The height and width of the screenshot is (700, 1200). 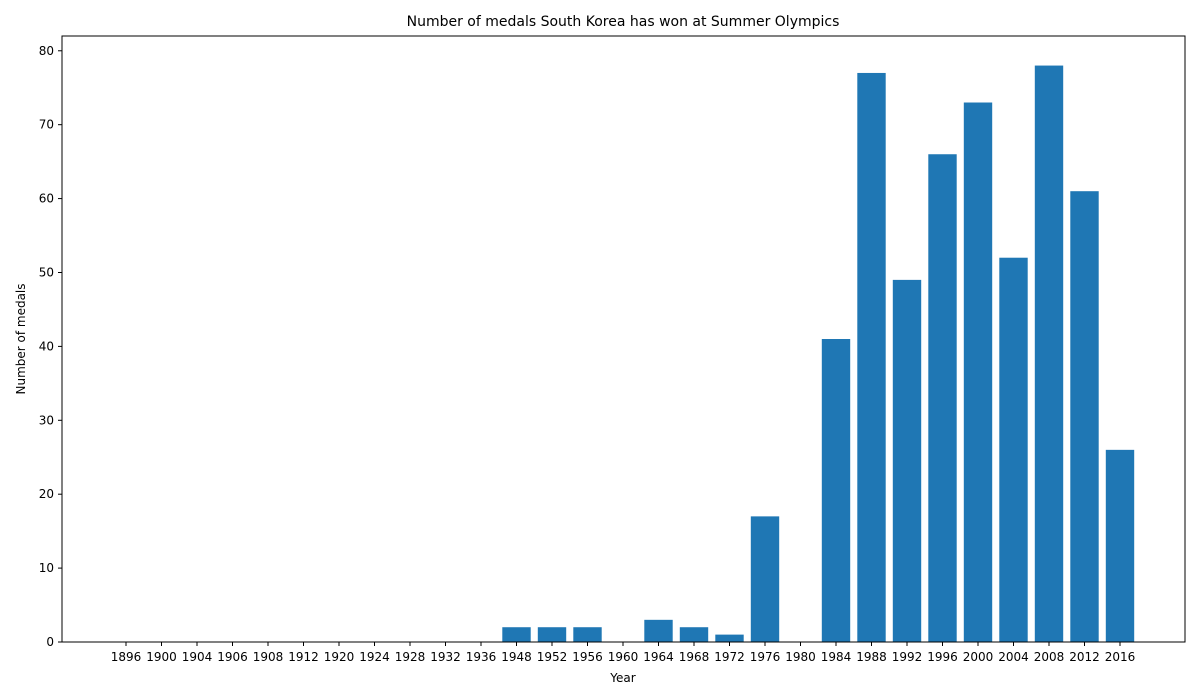 What do you see at coordinates (21, 338) in the screenshot?
I see `y-axis-label: Number of medals` at bounding box center [21, 338].